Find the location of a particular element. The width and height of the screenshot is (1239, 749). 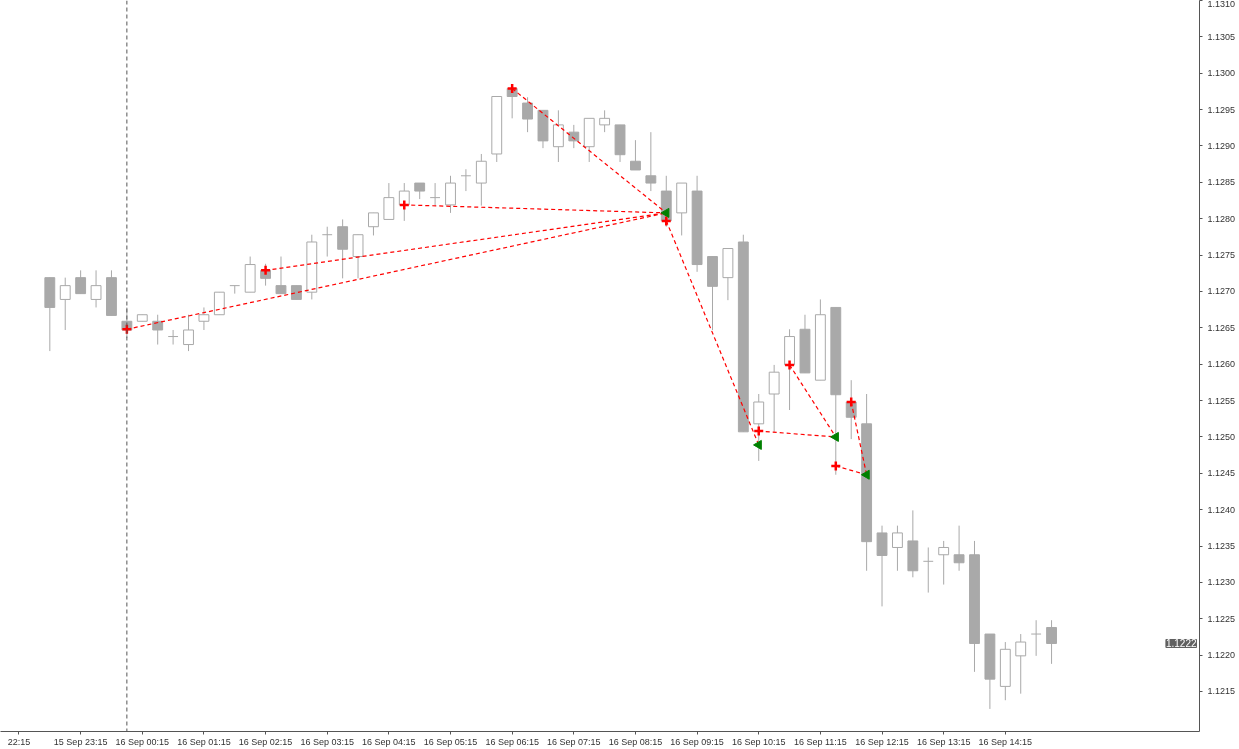

x-tick-label: 16 Sep 06:15 is located at coordinates (512, 741).